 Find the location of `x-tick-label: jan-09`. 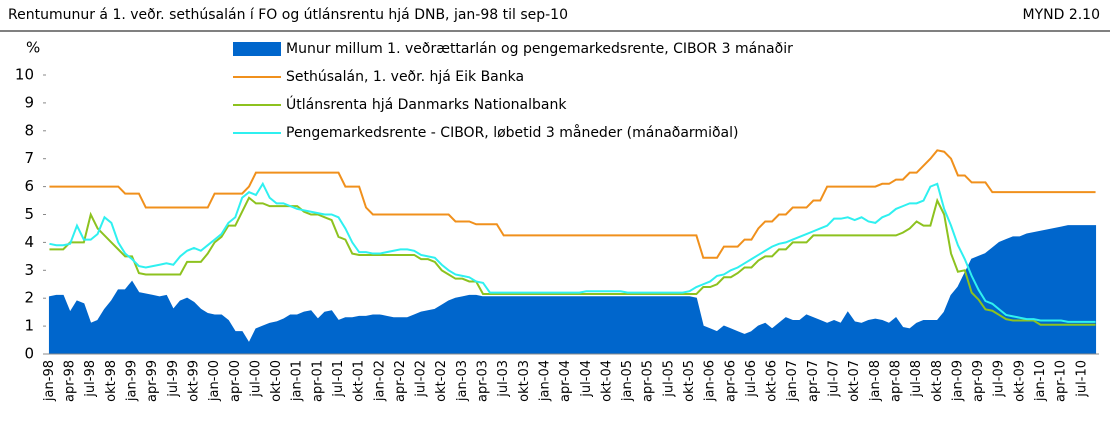

x-tick-label: jan-09 is located at coordinates (957, 381).